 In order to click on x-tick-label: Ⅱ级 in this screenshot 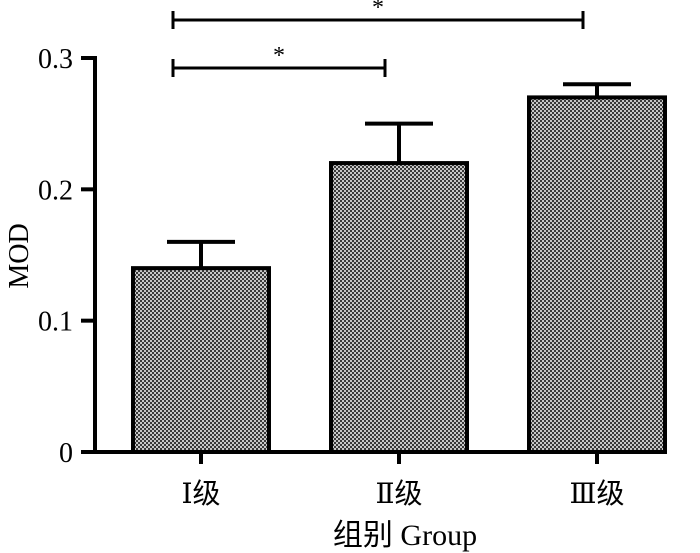, I will do `click(398, 494)`.